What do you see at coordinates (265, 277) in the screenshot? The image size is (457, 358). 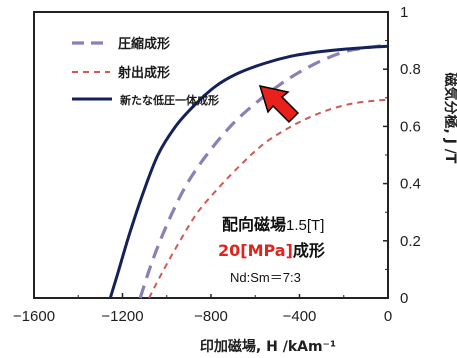 I see `annotation-ratio: Nd:Sm＝7:3` at bounding box center [265, 277].